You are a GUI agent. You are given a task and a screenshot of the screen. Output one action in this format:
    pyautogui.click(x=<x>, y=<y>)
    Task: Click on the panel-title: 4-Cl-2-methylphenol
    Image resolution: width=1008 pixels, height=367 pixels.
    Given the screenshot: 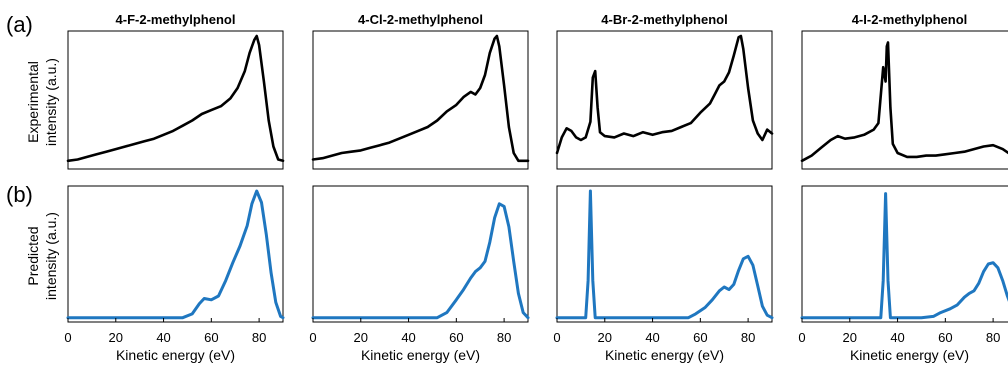 What is the action you would take?
    pyautogui.click(x=420, y=19)
    